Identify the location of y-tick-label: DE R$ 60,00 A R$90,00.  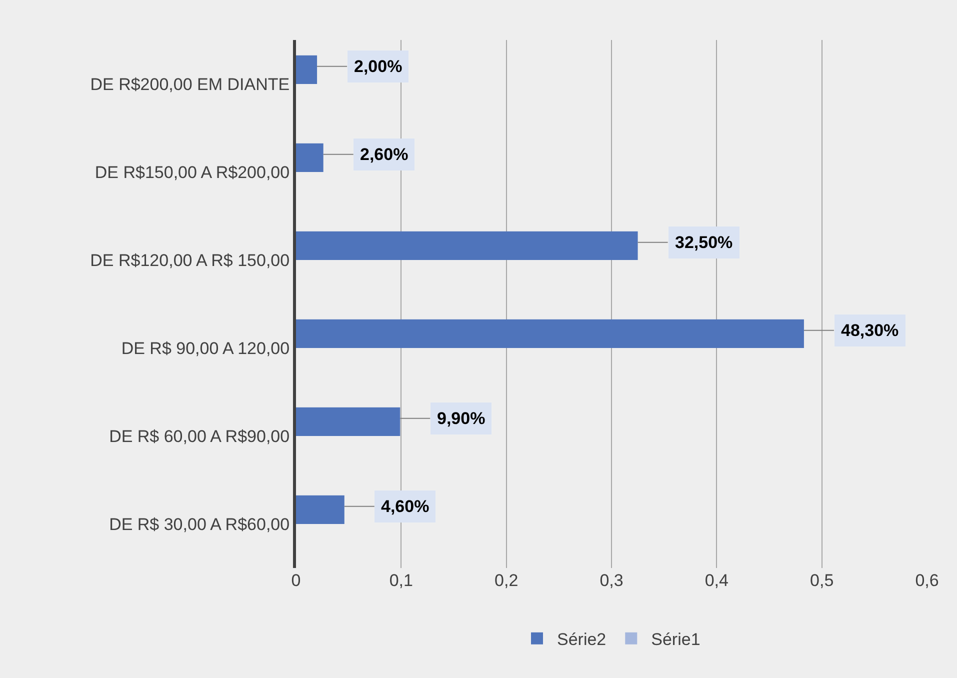
(199, 436).